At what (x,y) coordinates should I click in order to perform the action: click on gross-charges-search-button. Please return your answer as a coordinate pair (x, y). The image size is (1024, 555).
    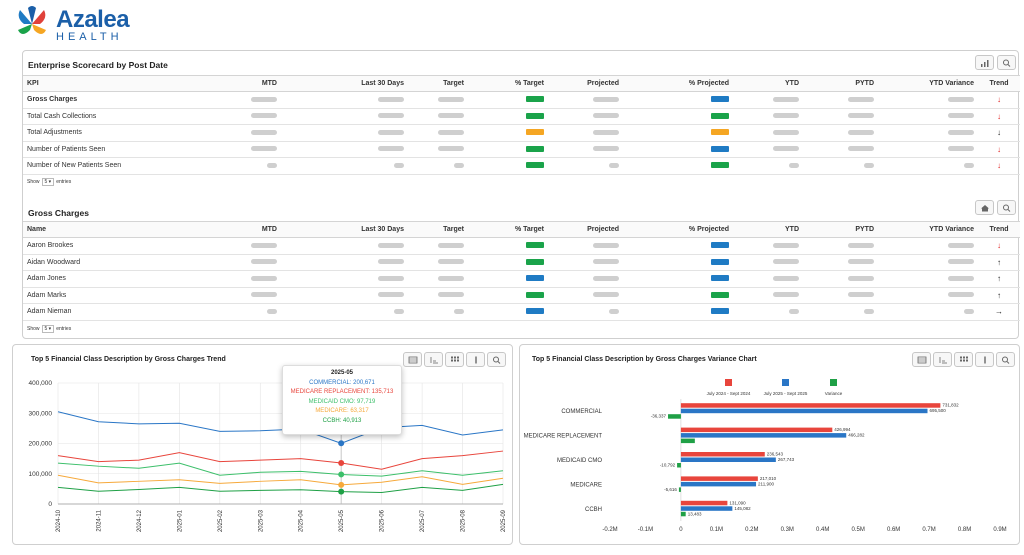
    Looking at the image, I should click on (1006, 207).